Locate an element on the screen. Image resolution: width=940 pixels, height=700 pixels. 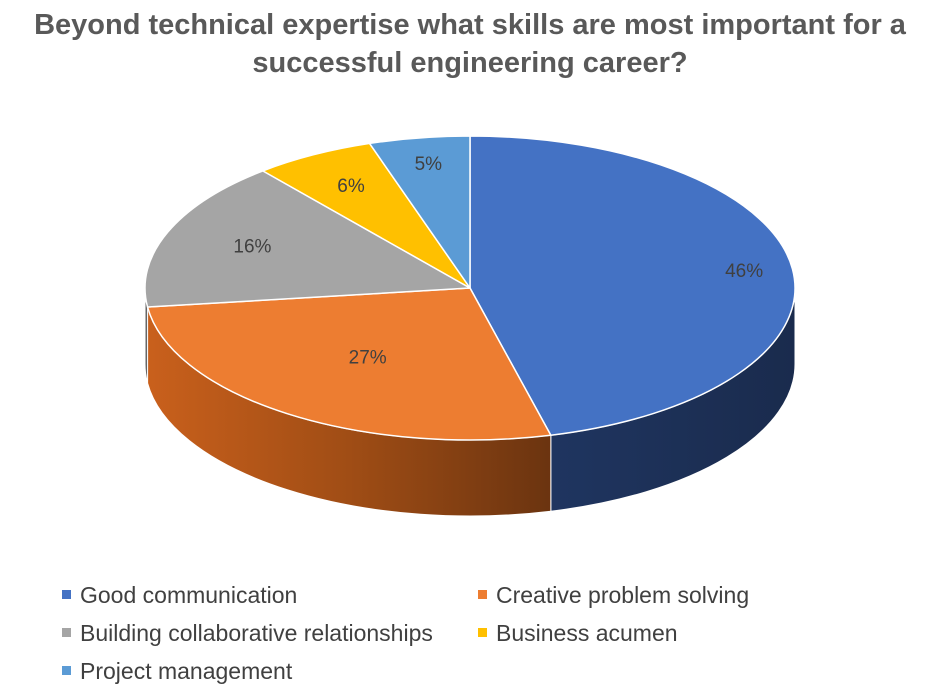
legend-item-building-collaborative-relationships: Building collaborative relationships is located at coordinates (247, 633).